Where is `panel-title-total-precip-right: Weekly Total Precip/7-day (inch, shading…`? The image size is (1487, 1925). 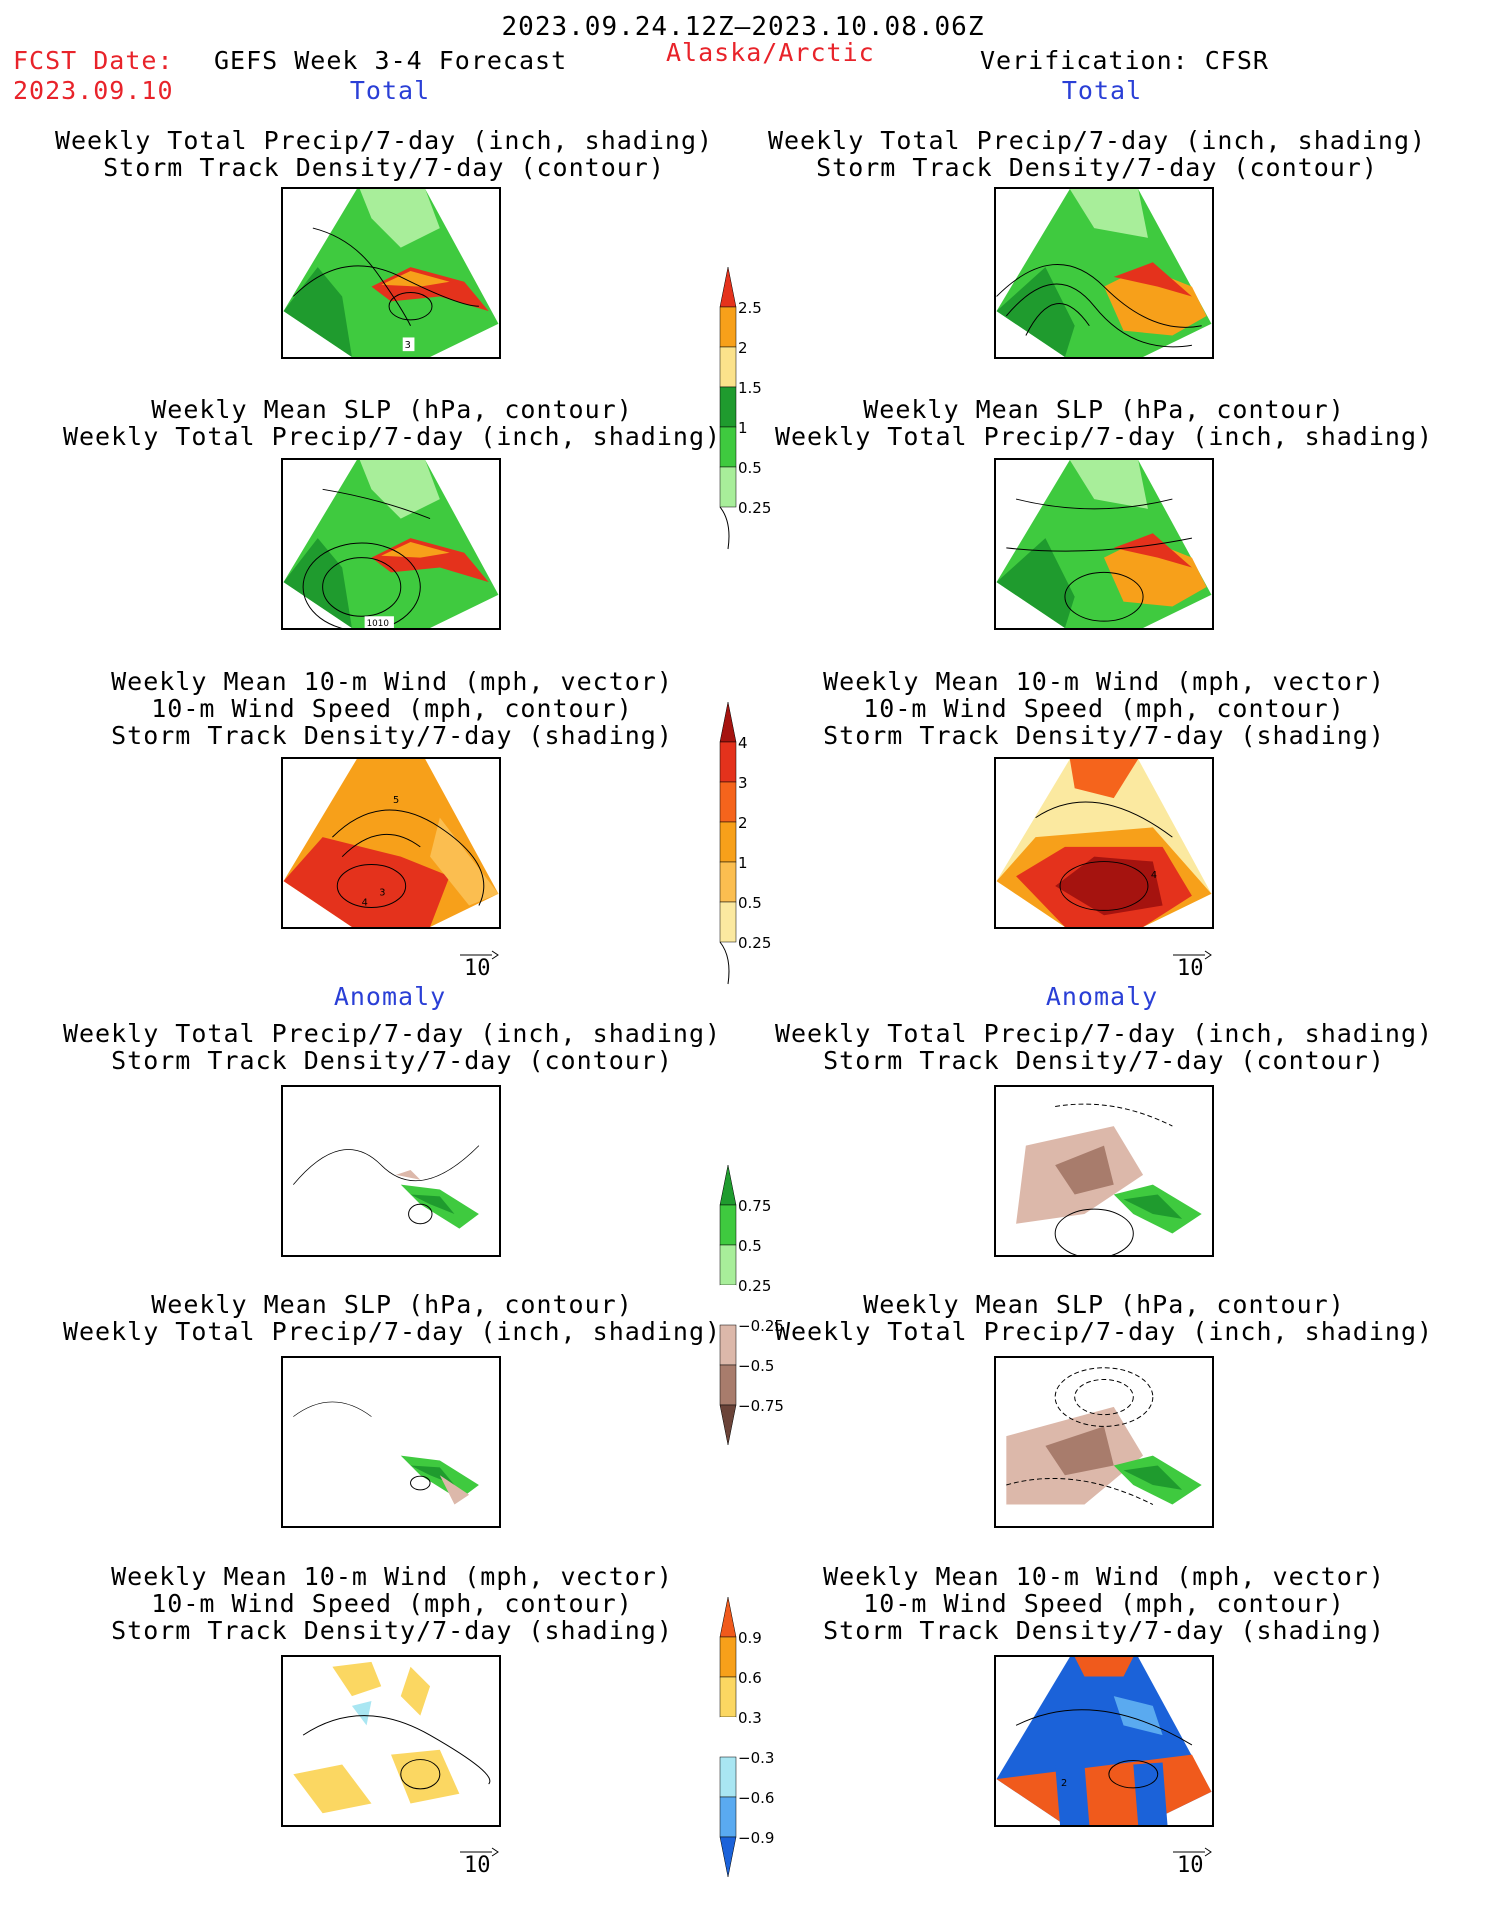
panel-title-total-precip-right: Weekly Total Precip/7-day (inch, shading… is located at coordinates (1097, 154).